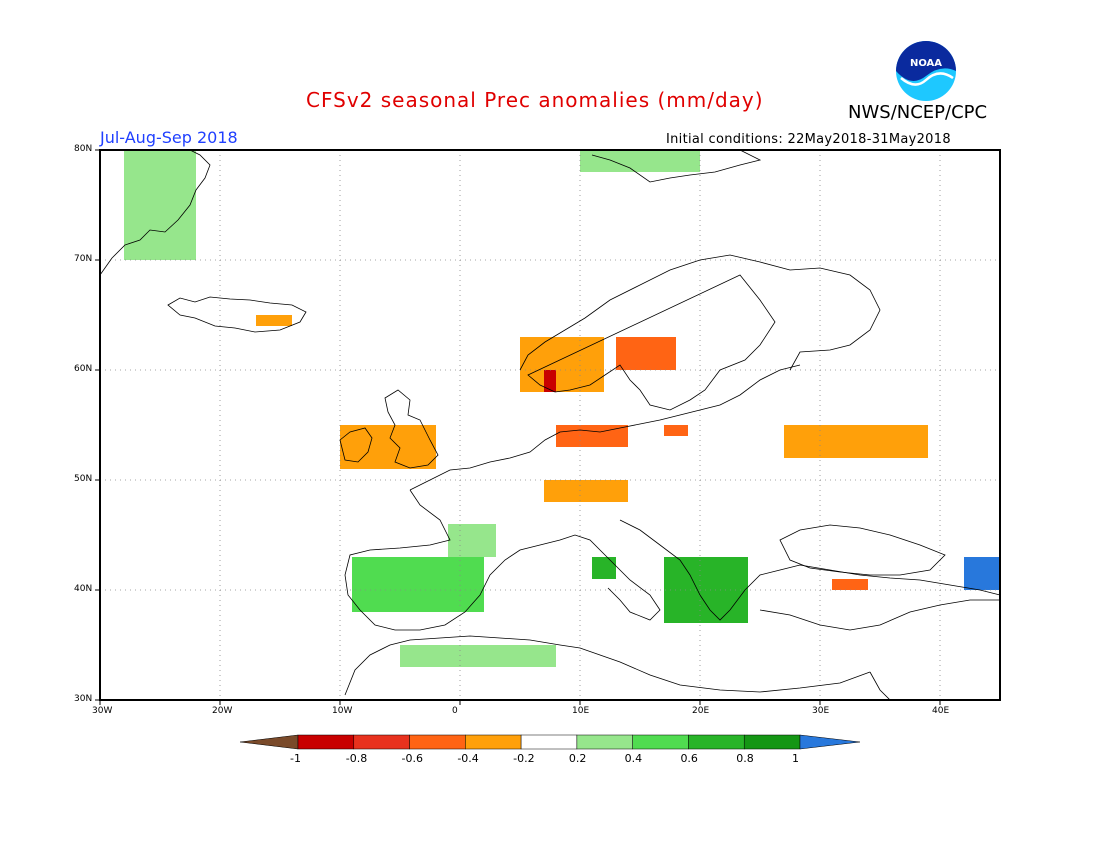  Describe the element at coordinates (581, 711) in the screenshot. I see `lon-tick-label: 10E` at that location.